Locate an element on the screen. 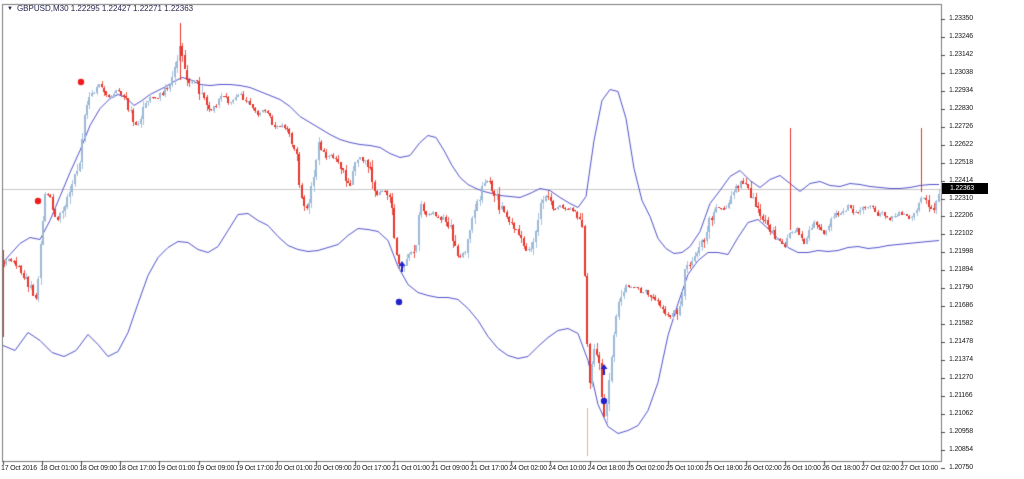 The width and height of the screenshot is (1024, 479). time-axis-label: 25 Oct 10:00 is located at coordinates (684, 468).